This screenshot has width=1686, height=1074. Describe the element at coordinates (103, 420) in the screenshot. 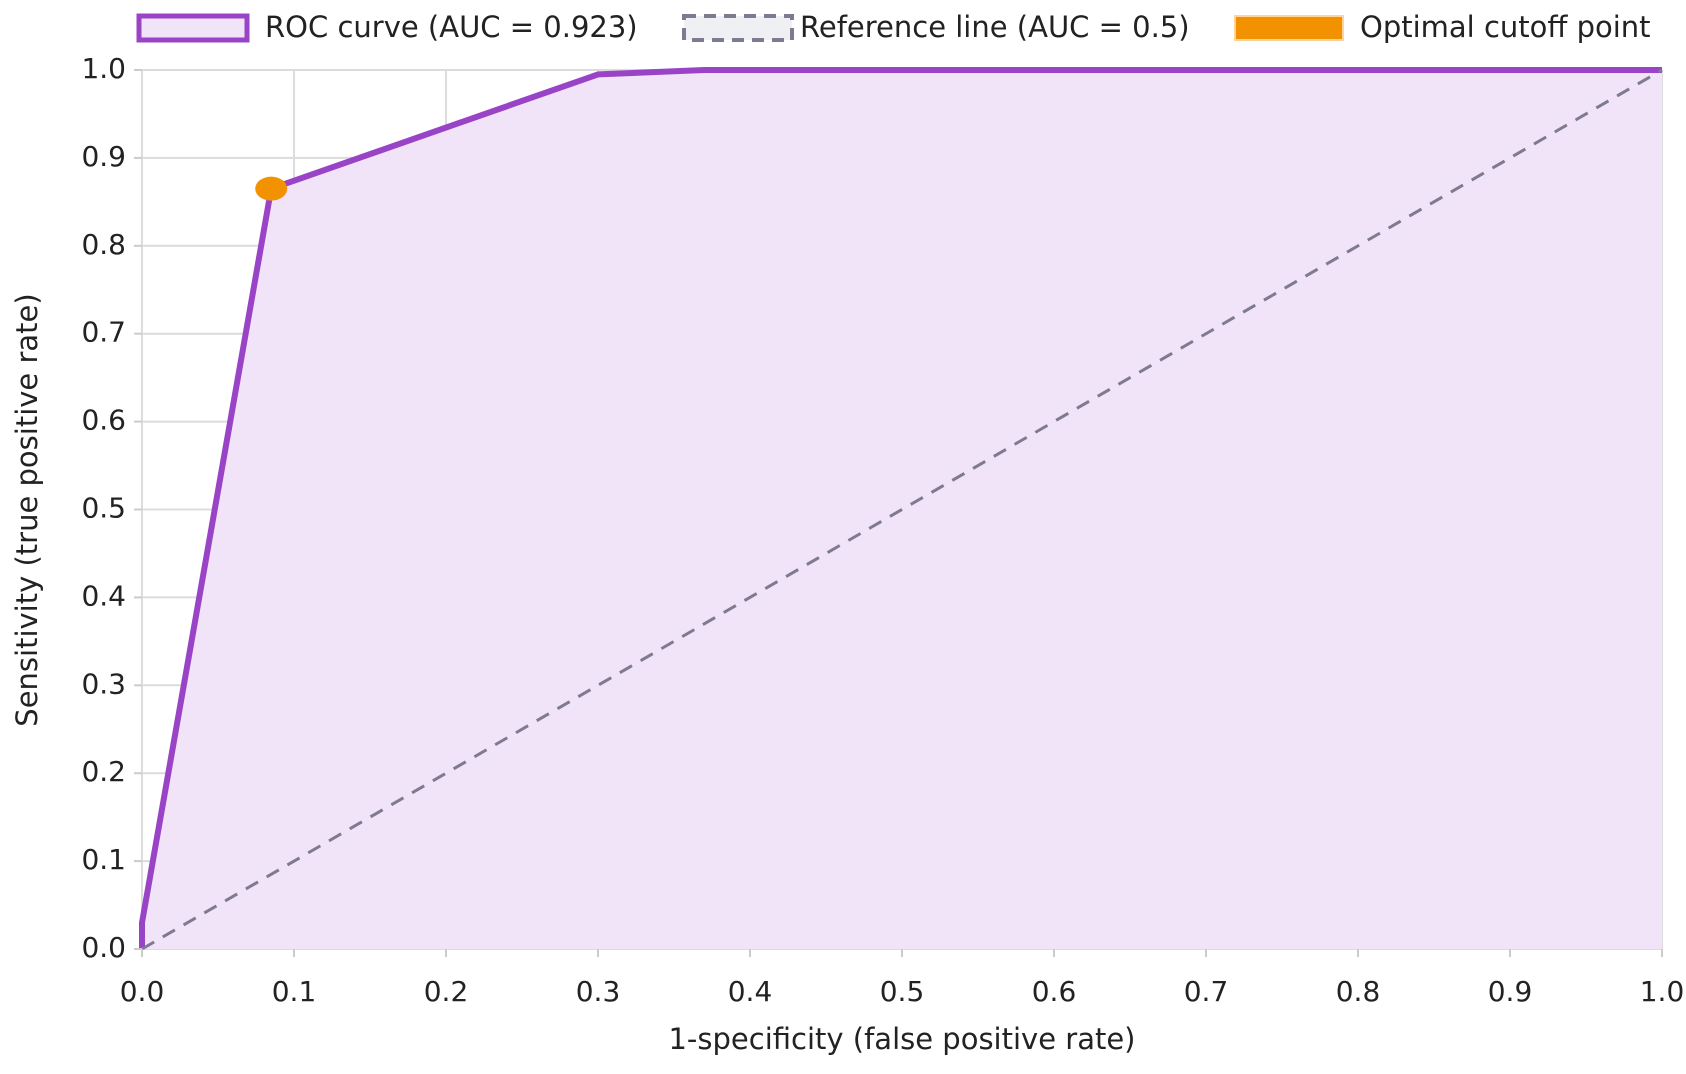

I see `y-tick-label: 0.6` at that location.